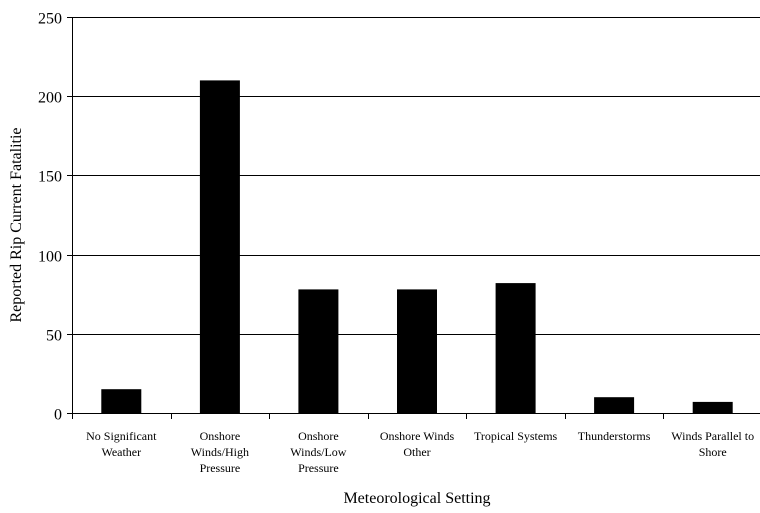 This screenshot has width=760, height=513. I want to click on x-tick-label: Onshore Winds Other, so click(417, 444).